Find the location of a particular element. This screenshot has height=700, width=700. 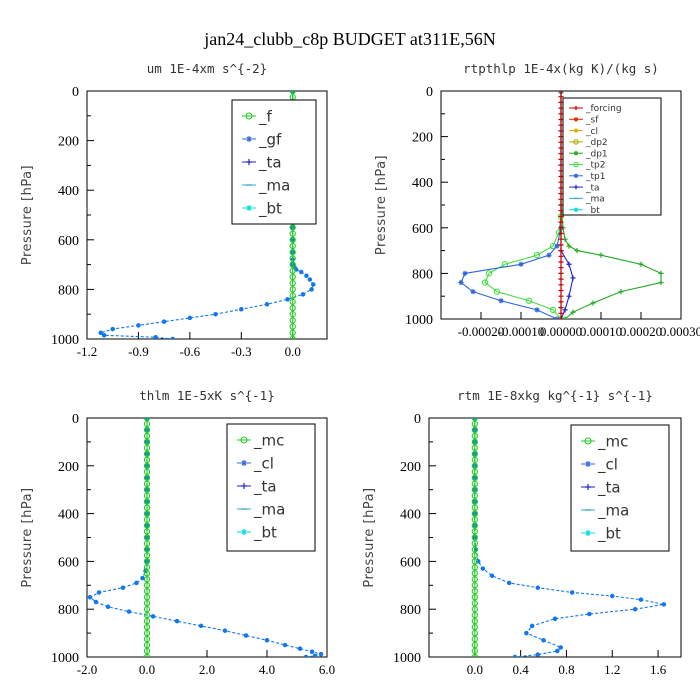

y-tick-label: 600 is located at coordinates (422, 229).